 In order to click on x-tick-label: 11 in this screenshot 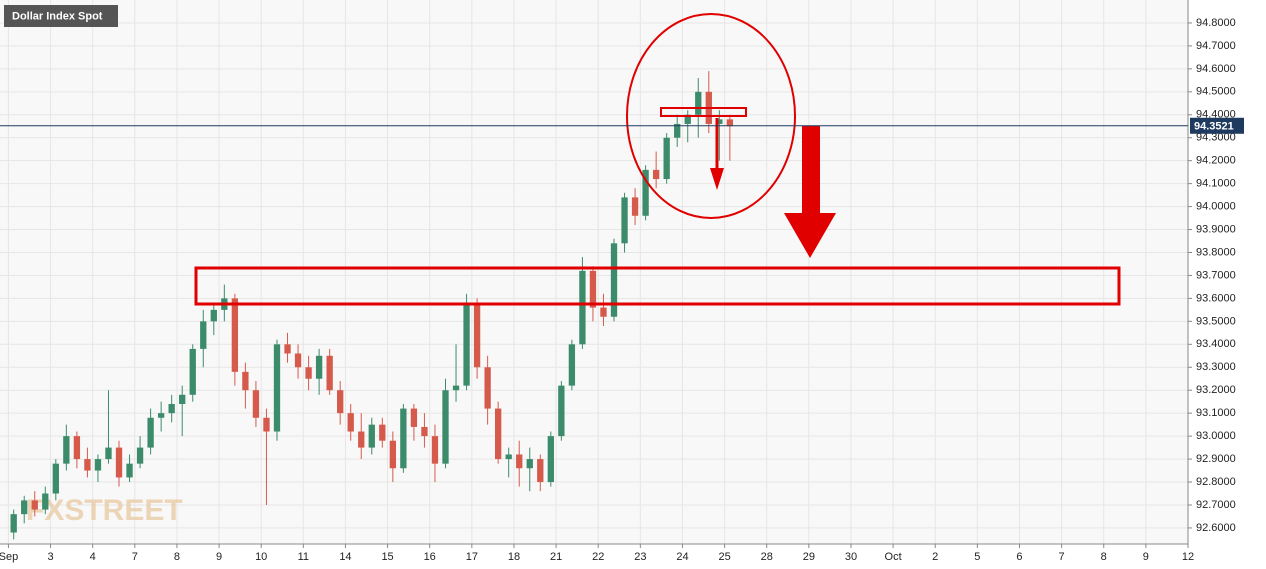, I will do `click(303, 557)`.